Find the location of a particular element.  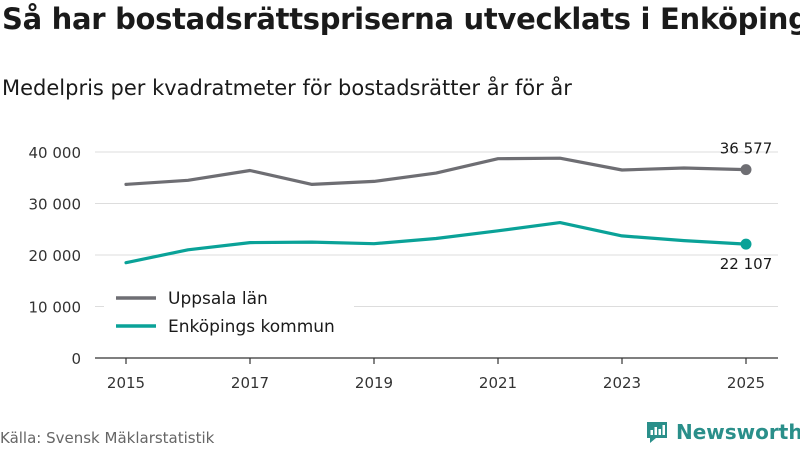

brand-name: Newsworthy is located at coordinates (738, 432).